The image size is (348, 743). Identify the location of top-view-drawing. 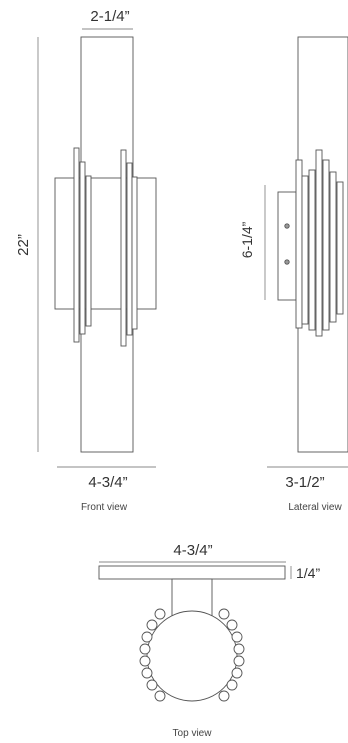
(195, 631).